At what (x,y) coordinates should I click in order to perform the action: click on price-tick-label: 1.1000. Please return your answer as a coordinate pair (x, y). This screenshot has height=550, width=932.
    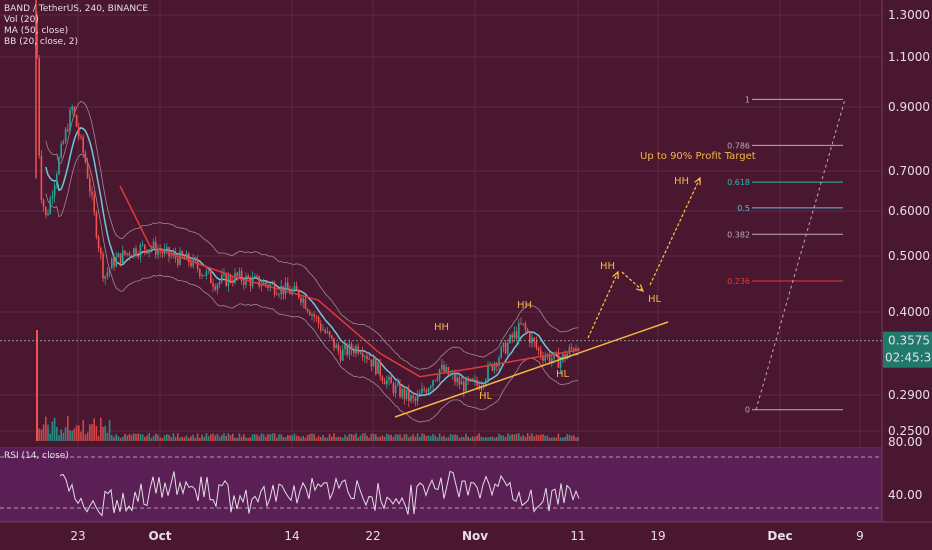
    Looking at the image, I should click on (909, 57).